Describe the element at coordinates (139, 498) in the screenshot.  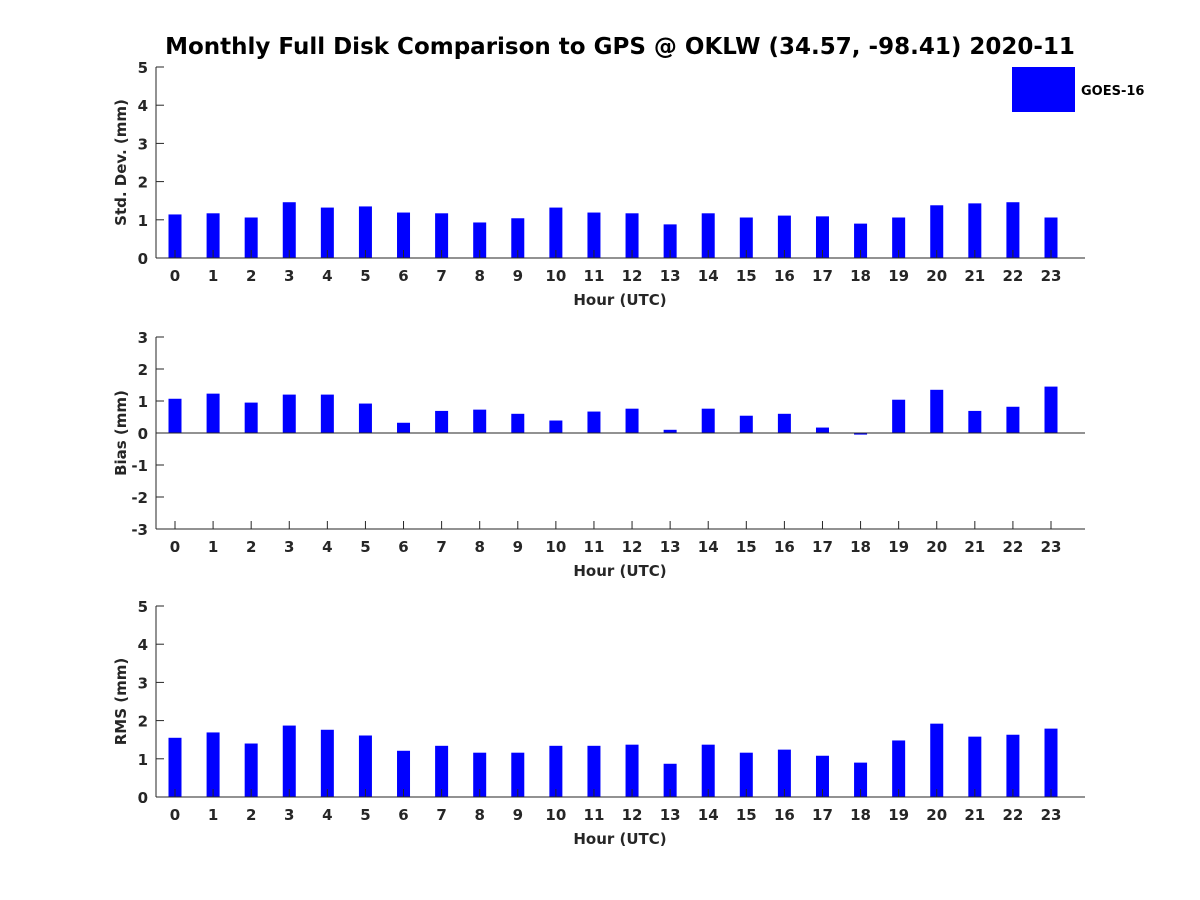
I see `y-tick-label: -2` at that location.